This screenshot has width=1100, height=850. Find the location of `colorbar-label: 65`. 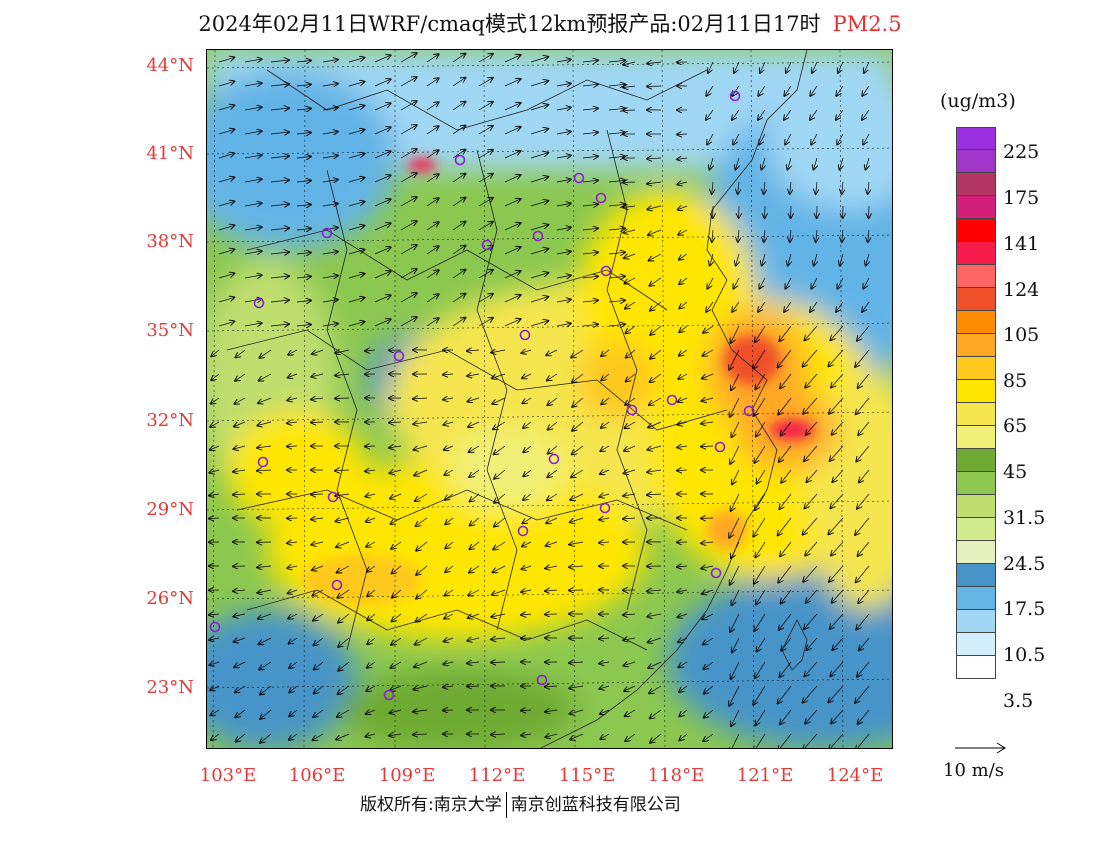

colorbar-label: 65 is located at coordinates (1015, 426).